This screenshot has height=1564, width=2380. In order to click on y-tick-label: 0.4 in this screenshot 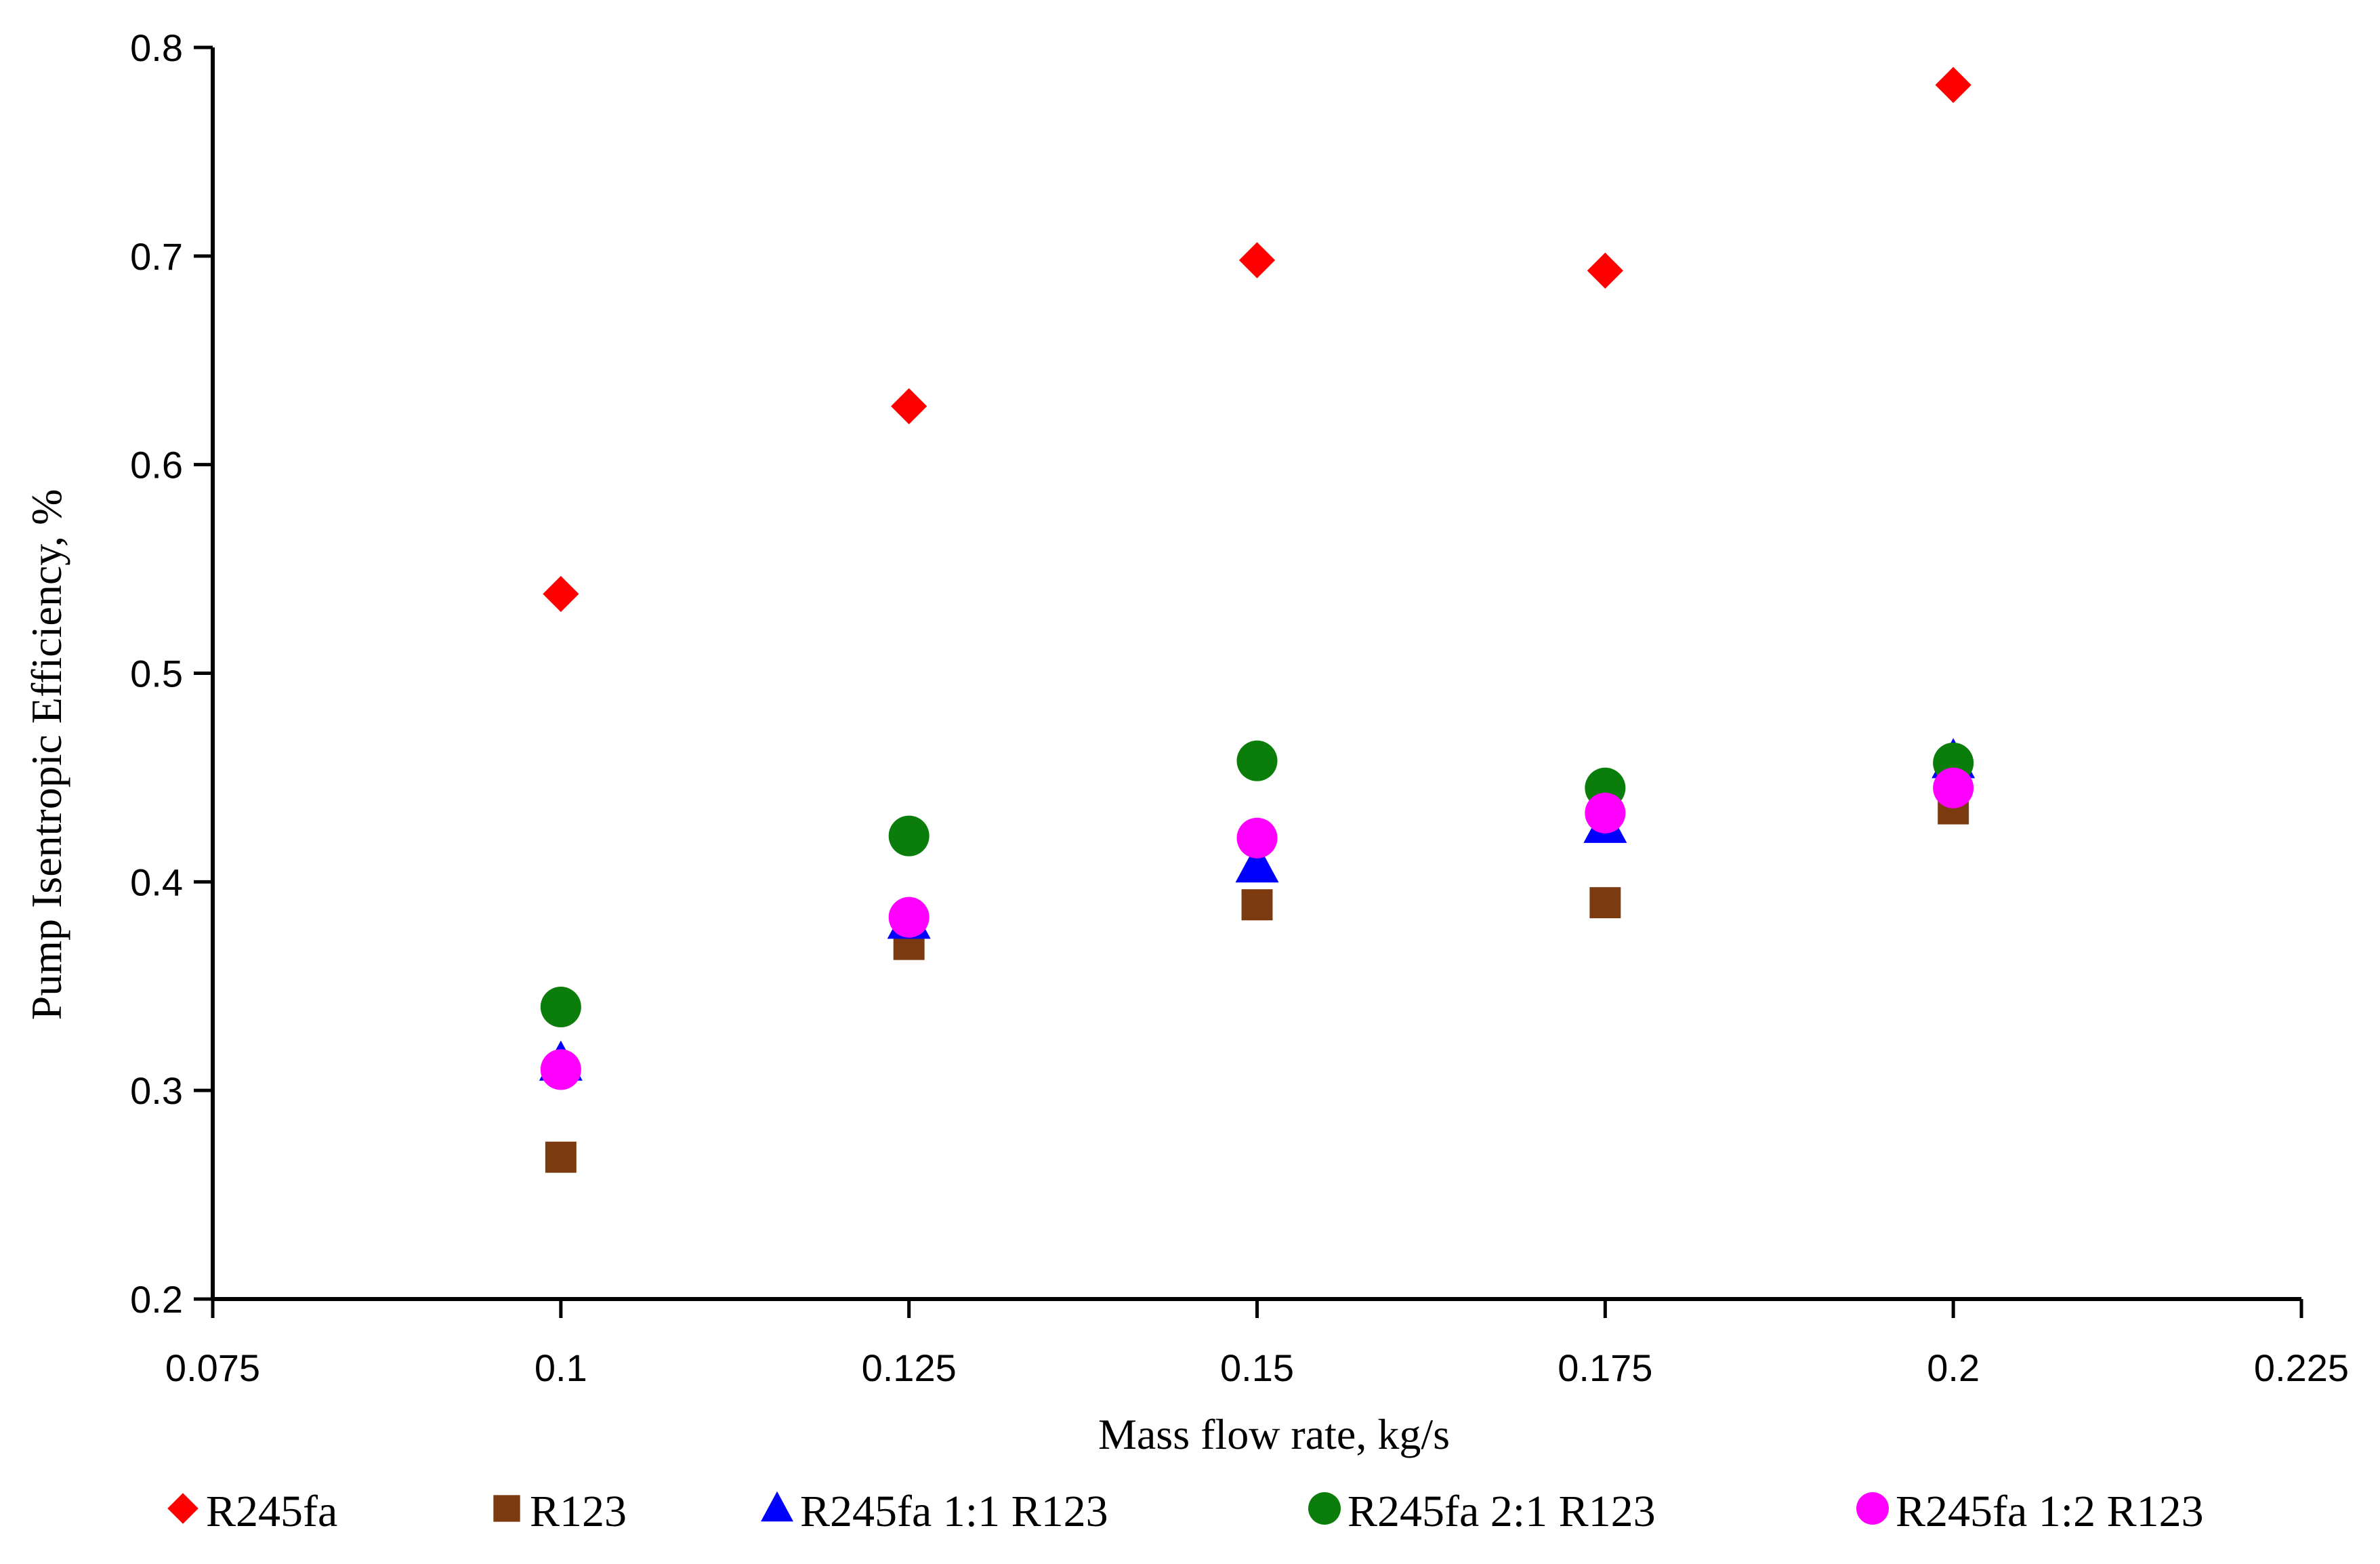, I will do `click(157, 882)`.